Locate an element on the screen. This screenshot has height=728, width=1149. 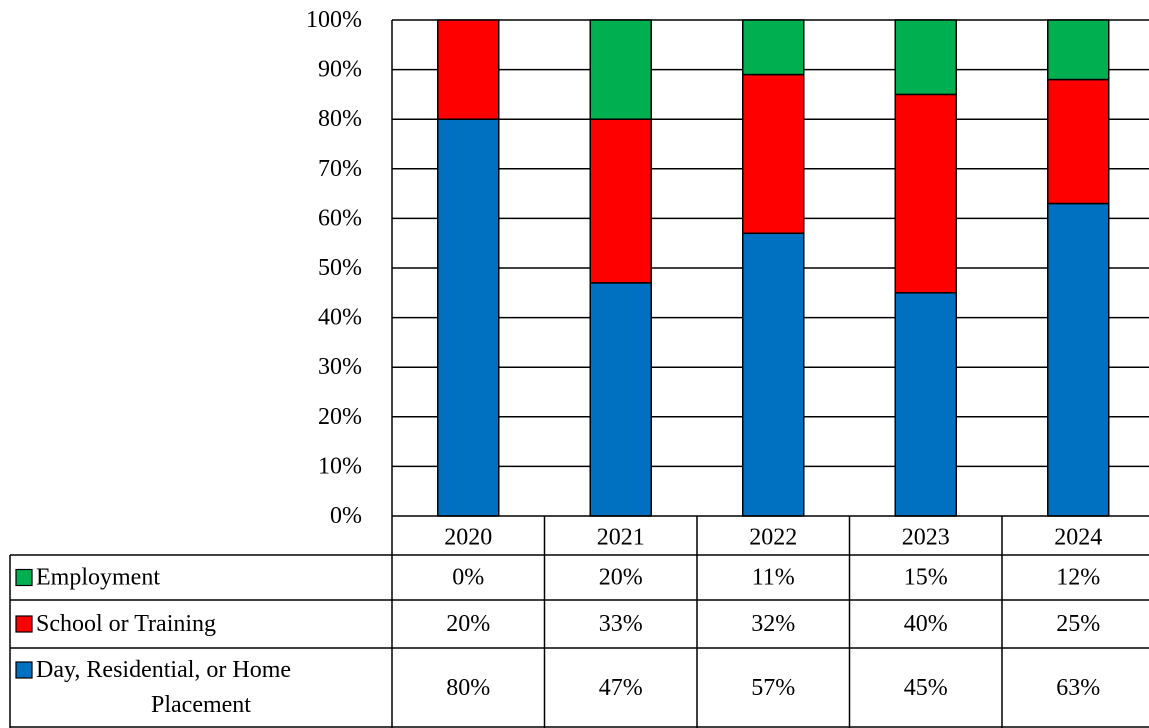
data-table-category-labels: 2020 2021 2022 2023 2024 is located at coordinates (773, 538).